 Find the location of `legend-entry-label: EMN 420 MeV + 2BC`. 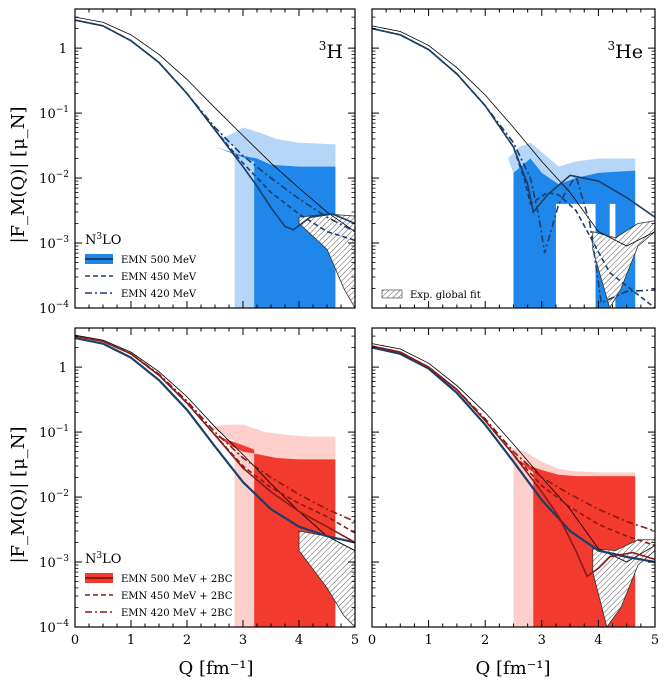

legend-entry-label: EMN 420 MeV + 2BC is located at coordinates (177, 613).